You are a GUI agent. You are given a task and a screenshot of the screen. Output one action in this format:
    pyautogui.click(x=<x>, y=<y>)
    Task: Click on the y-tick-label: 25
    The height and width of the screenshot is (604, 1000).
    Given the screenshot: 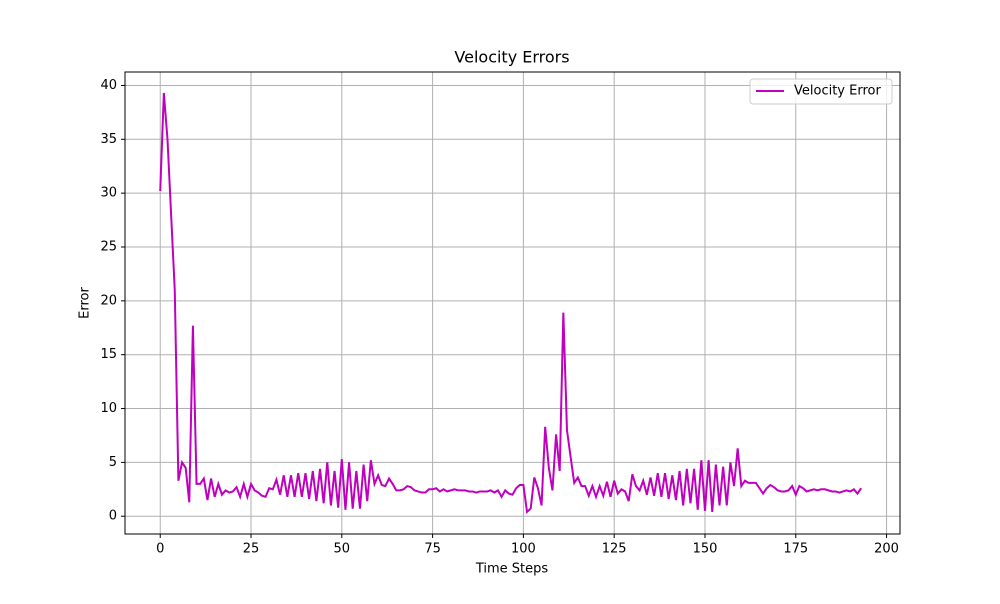 What is the action you would take?
    pyautogui.click(x=108, y=247)
    